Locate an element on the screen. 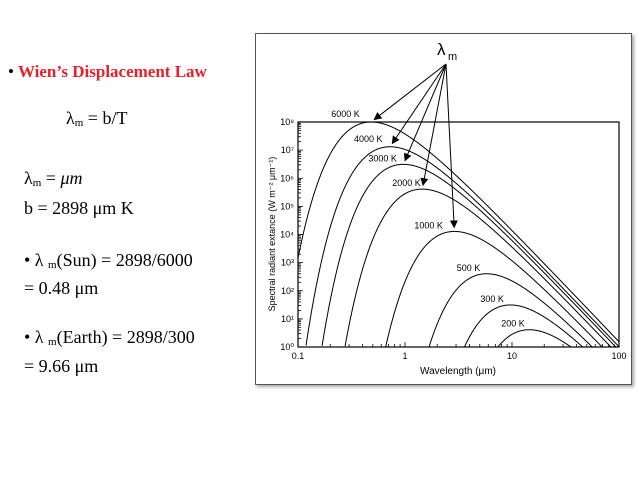 The height and width of the screenshot is (478, 638). series-label-4000k: 4000 K is located at coordinates (368, 139).